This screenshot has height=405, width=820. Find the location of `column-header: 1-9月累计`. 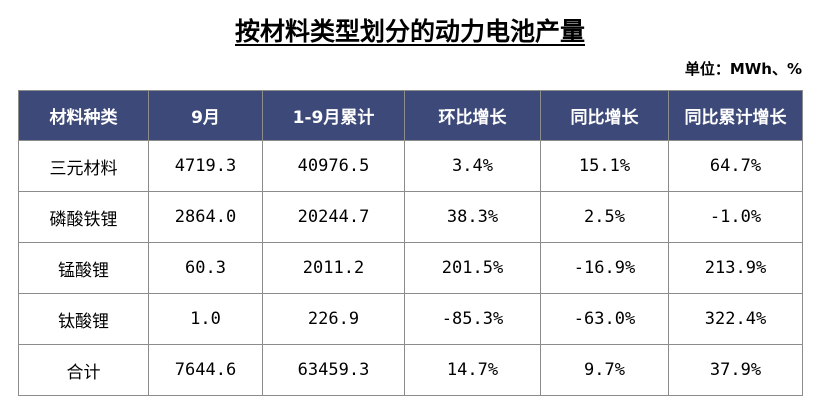

column-header: 1-9月累计 is located at coordinates (333, 115).